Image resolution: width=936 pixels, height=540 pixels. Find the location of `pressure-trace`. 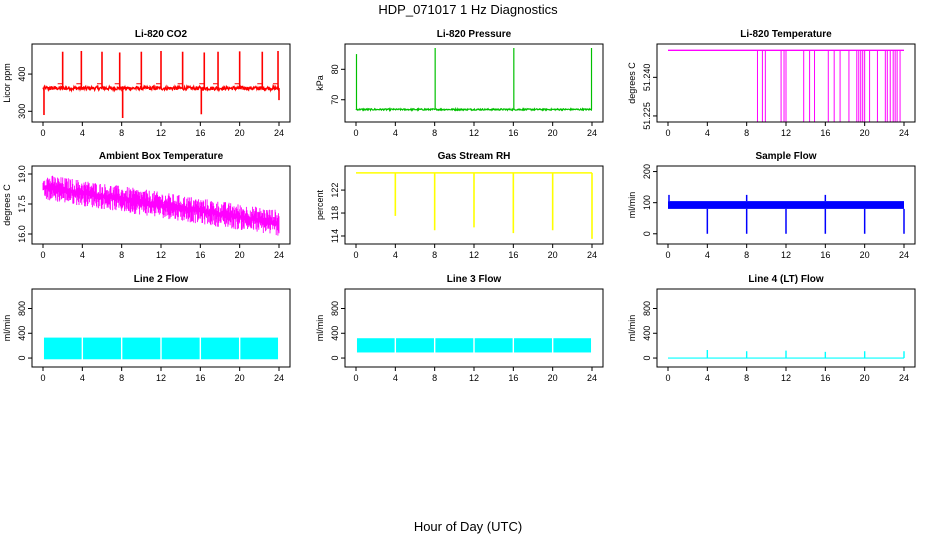

pressure-trace is located at coordinates (473, 109).